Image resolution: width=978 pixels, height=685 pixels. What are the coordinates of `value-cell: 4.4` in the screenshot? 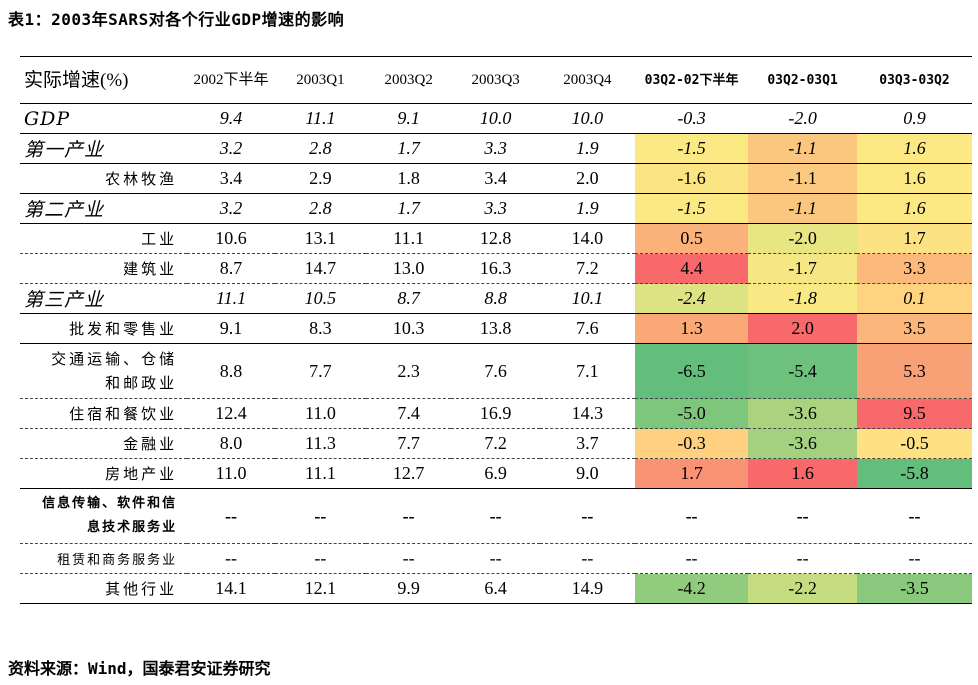 It's located at (691, 268).